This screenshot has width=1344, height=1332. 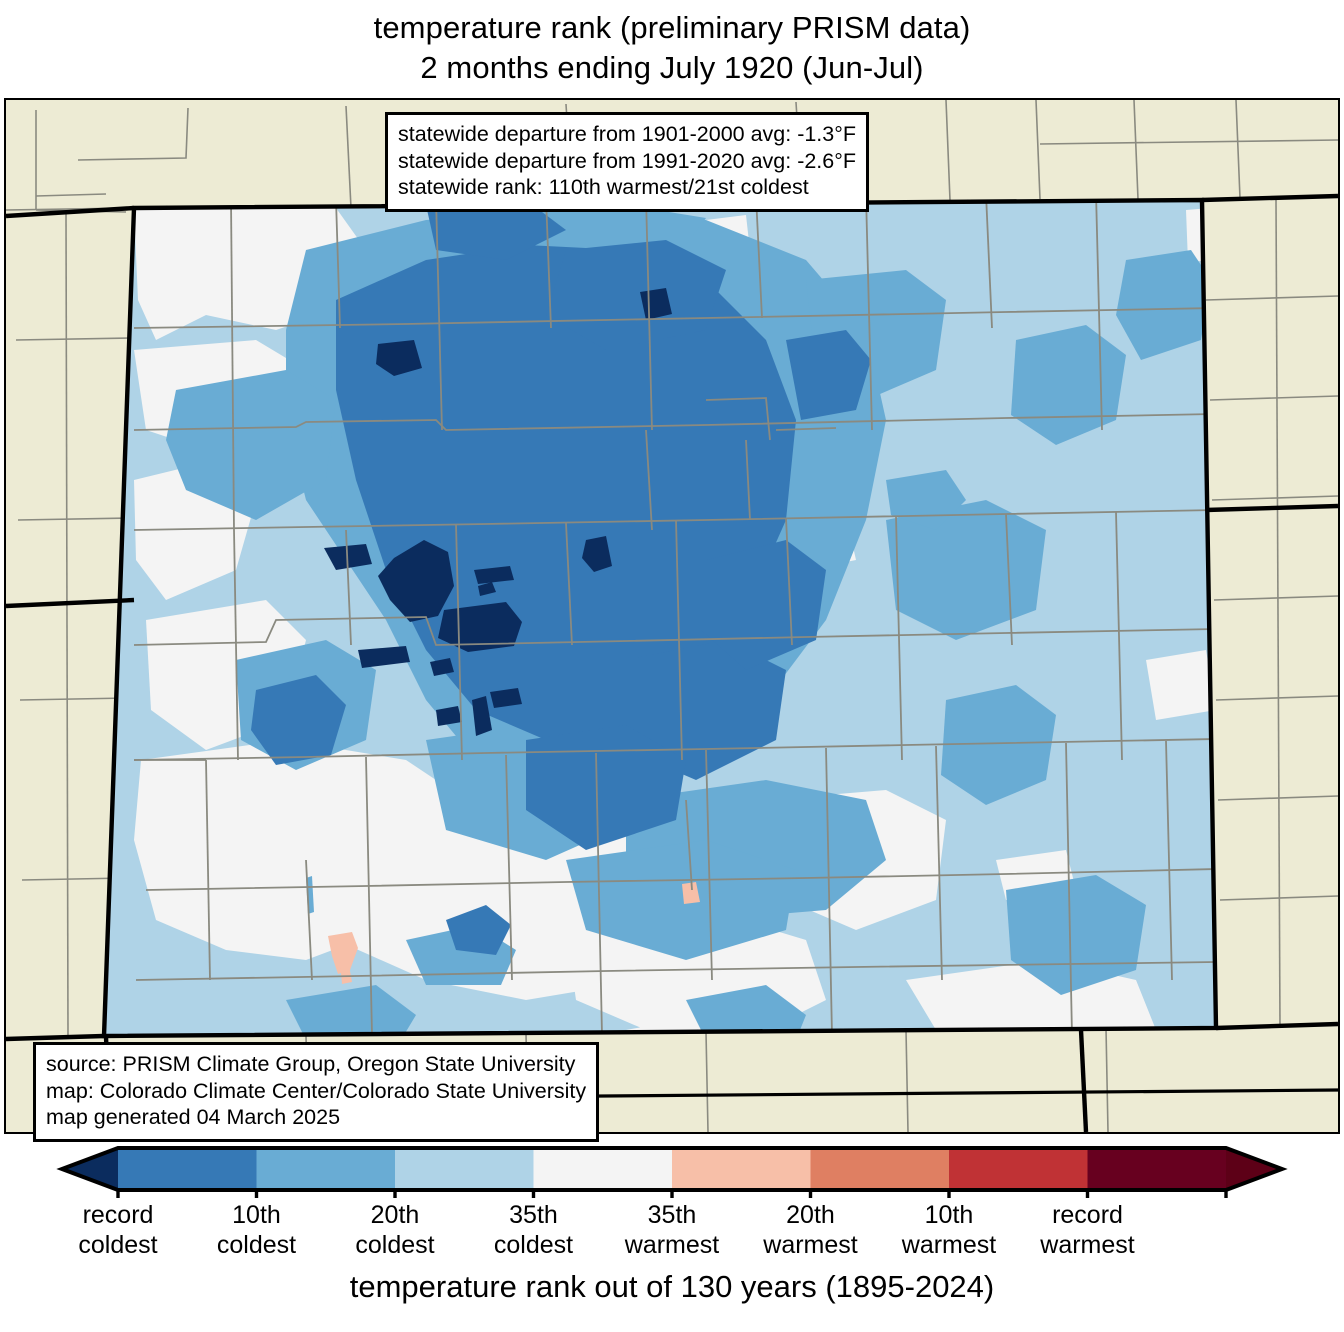 I want to click on colorbar-label-2: 20th coldest, so click(x=395, y=1230).